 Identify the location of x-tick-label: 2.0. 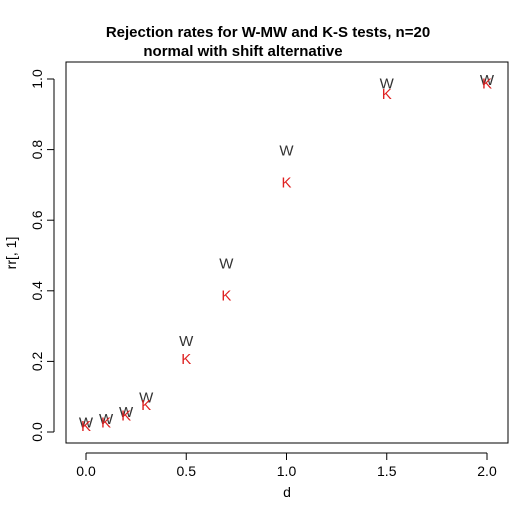
(487, 471).